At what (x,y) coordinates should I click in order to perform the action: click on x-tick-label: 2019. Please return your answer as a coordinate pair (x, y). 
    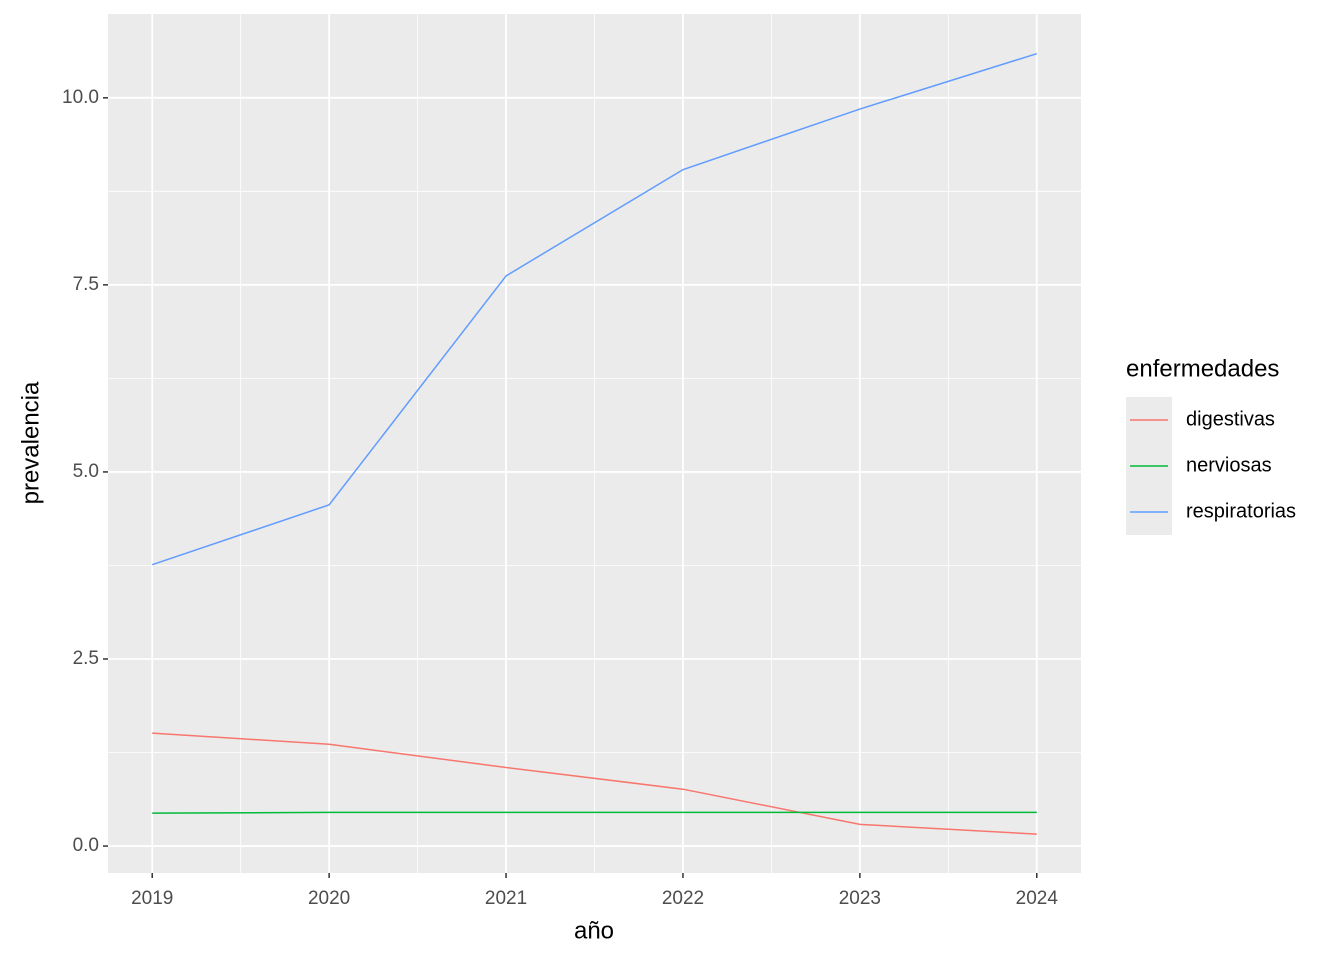
    Looking at the image, I should click on (152, 898).